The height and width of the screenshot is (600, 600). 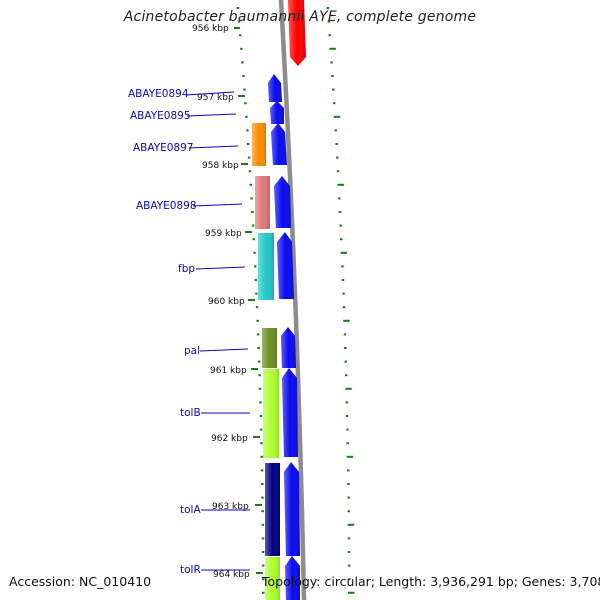 I want to click on gene-label-abaye0898: ABAYE0898, so click(x=166, y=206).